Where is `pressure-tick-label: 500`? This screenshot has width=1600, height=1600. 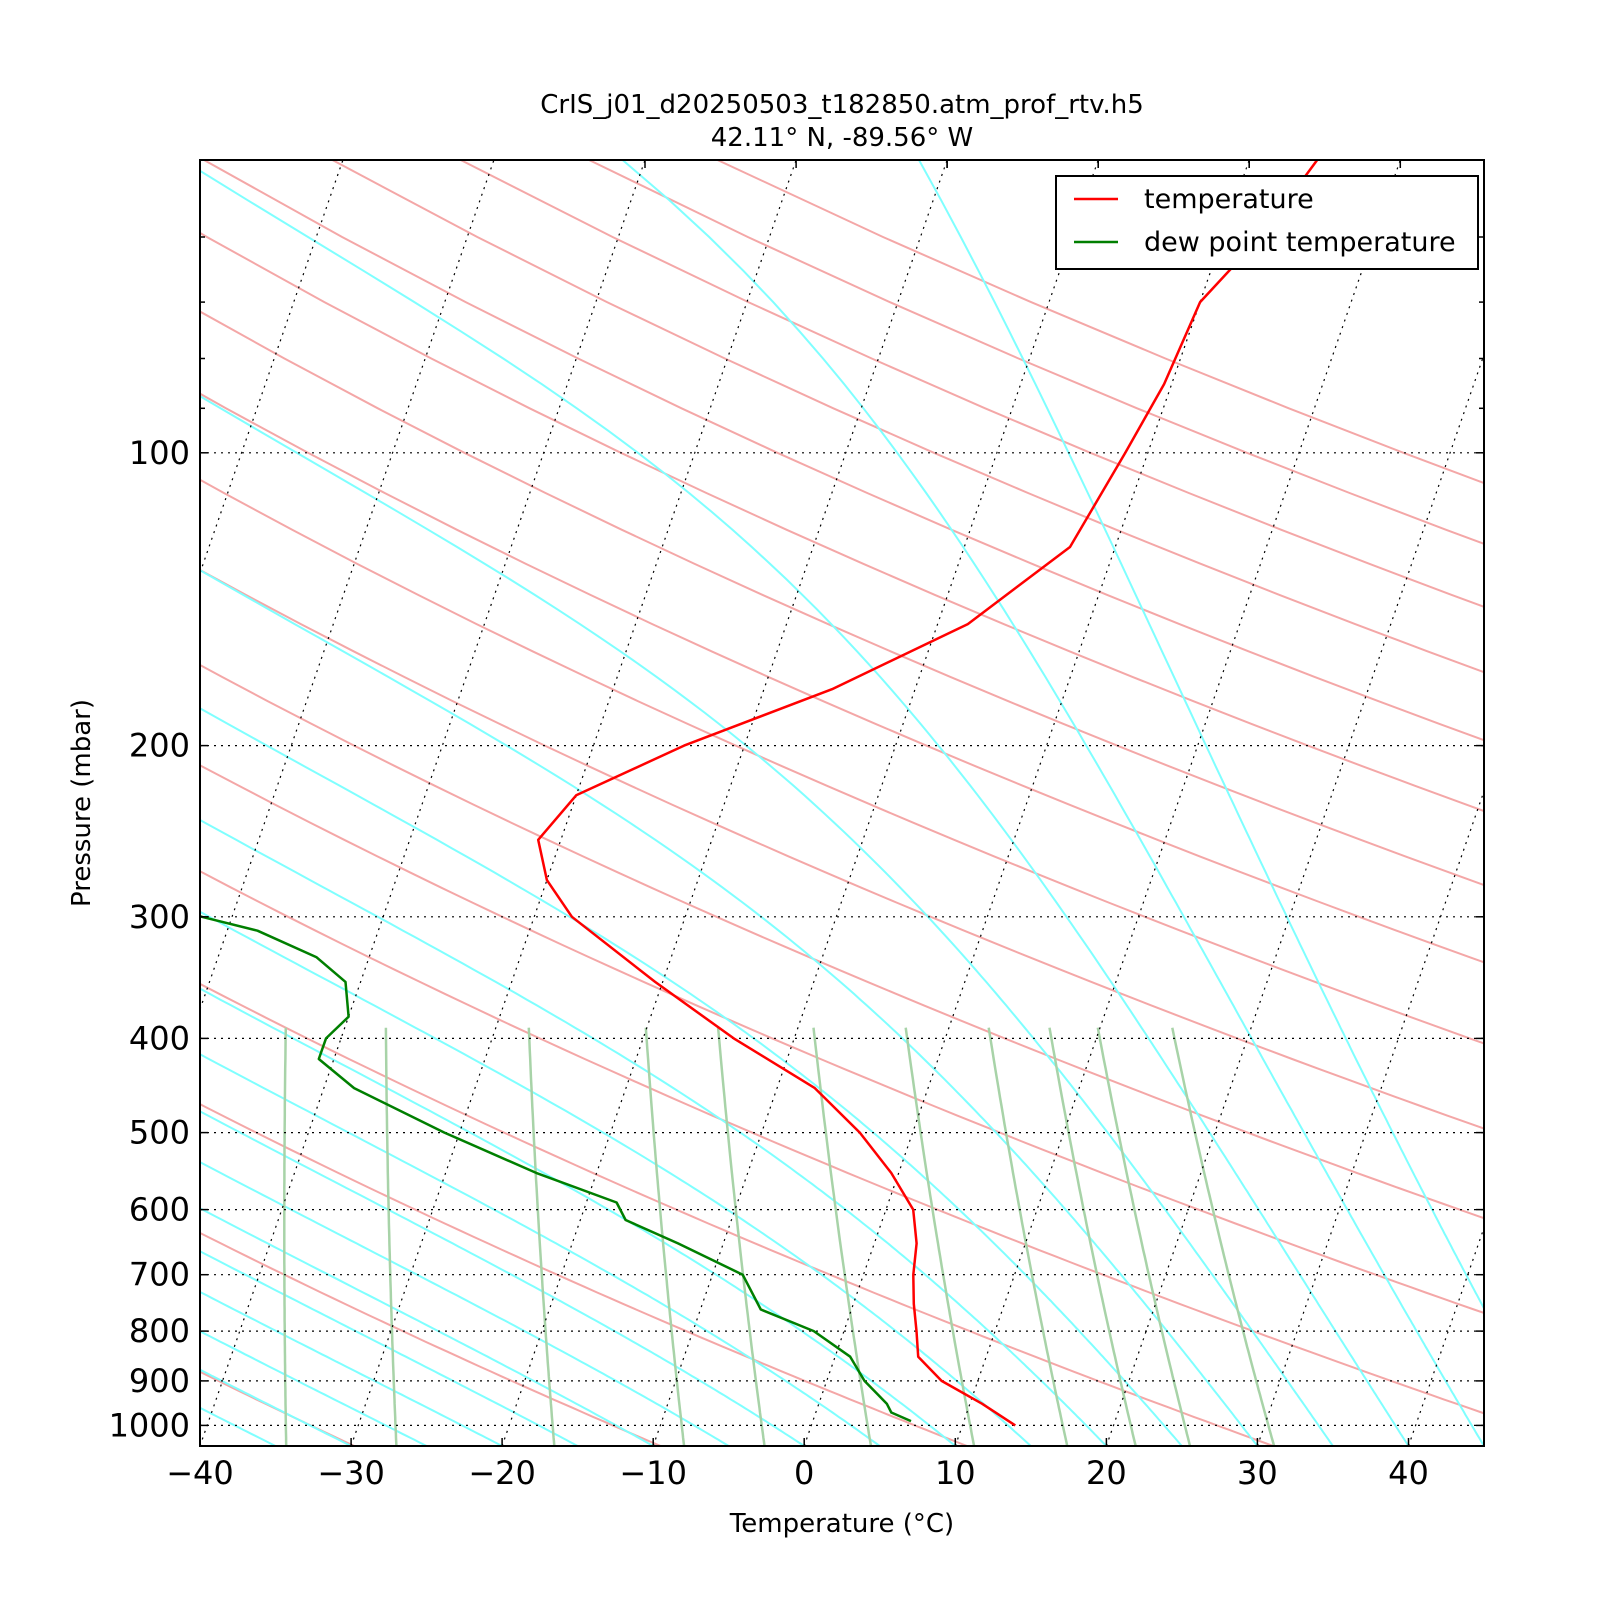 pressure-tick-label: 500 is located at coordinates (159, 1133).